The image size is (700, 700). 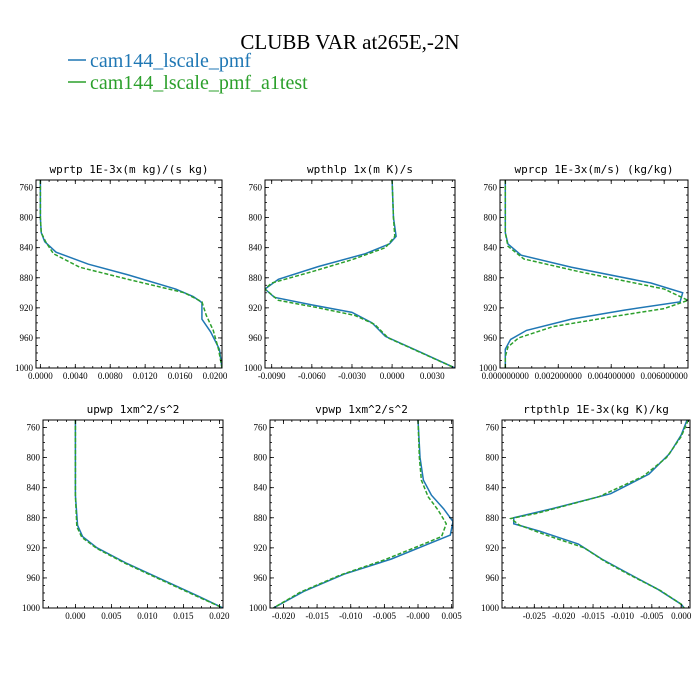 I want to click on legend-label-2: cam144_lscale_pmf_a1test, so click(x=199, y=83).